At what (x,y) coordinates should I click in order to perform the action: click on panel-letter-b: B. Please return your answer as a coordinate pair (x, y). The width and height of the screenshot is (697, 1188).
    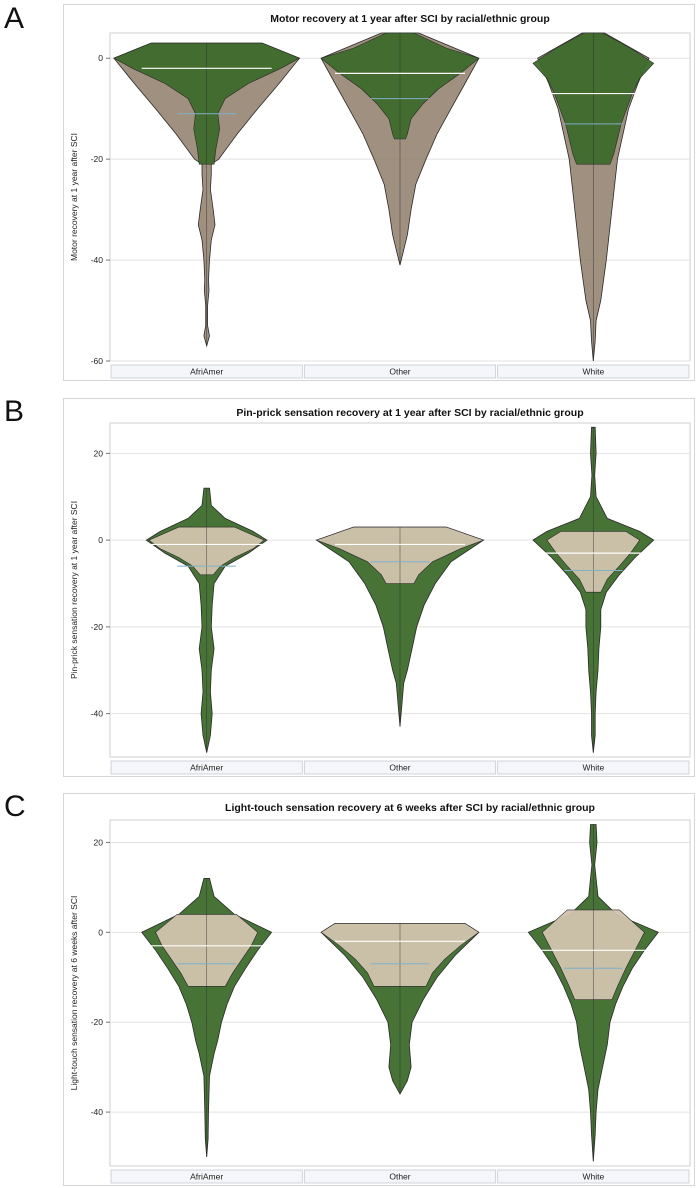
    Looking at the image, I should click on (14, 411).